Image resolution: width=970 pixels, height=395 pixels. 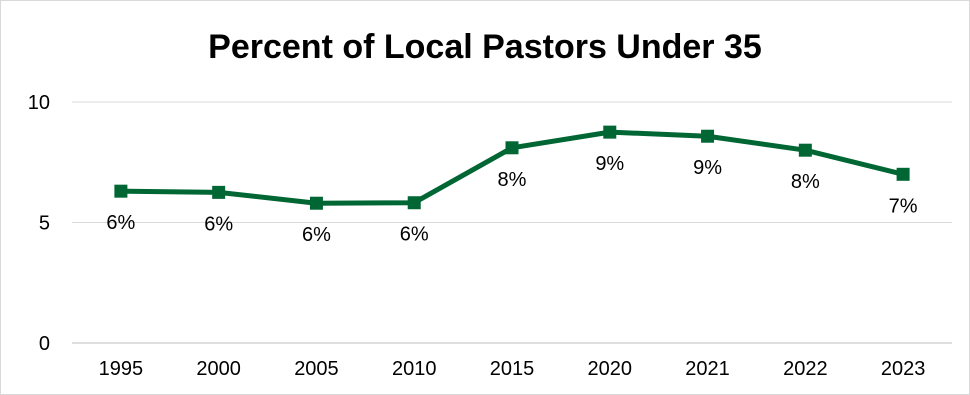 I want to click on y-tick-label: 5, so click(x=44, y=224).